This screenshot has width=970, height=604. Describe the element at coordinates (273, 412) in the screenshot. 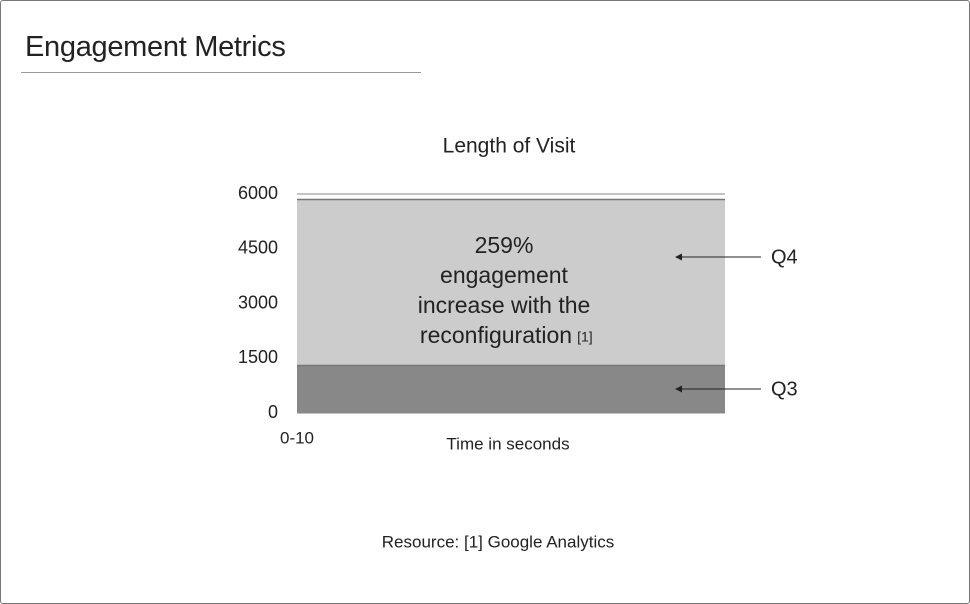

I see `y-tick-label: 0` at that location.